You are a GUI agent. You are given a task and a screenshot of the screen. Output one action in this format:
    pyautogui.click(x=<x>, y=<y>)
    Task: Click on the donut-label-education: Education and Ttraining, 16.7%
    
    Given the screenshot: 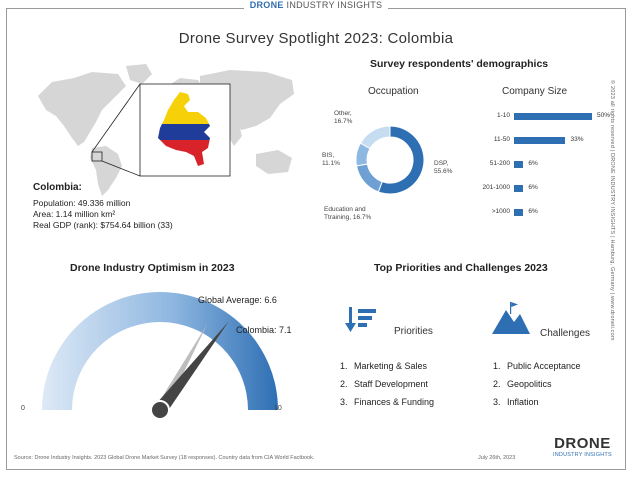 What is the action you would take?
    pyautogui.click(x=348, y=213)
    